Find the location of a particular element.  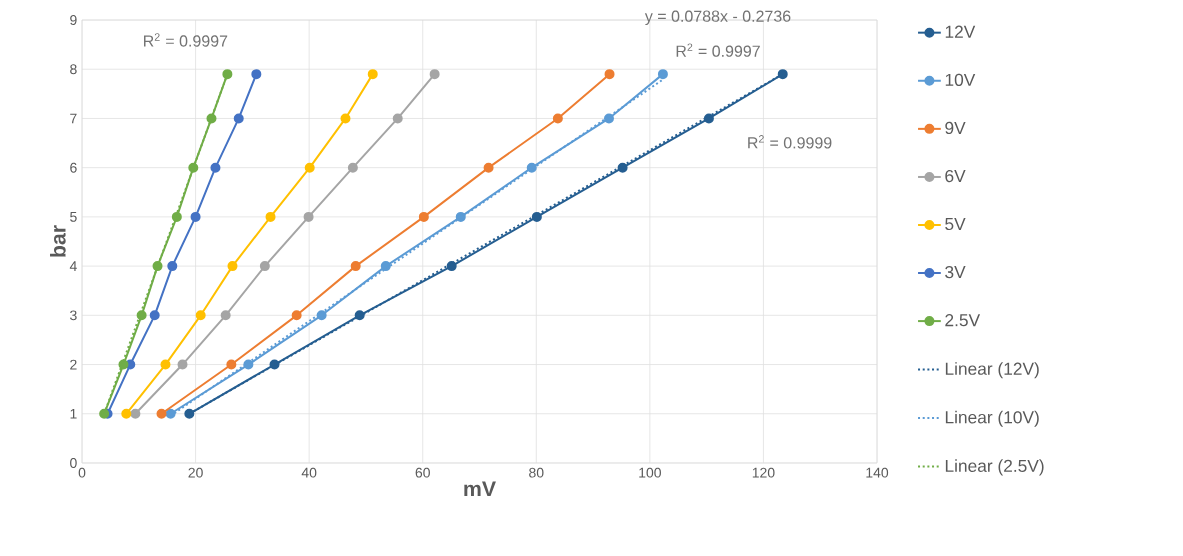

x-tick-label: 60 is located at coordinates (422, 472).